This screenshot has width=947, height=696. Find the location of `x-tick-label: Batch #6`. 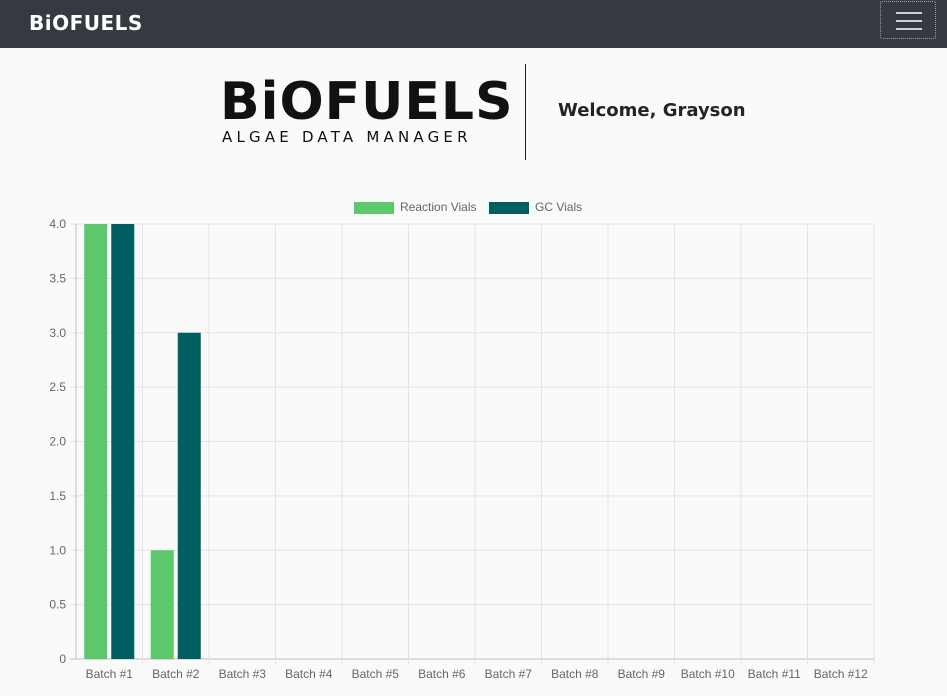

x-tick-label: Batch #6 is located at coordinates (442, 674).